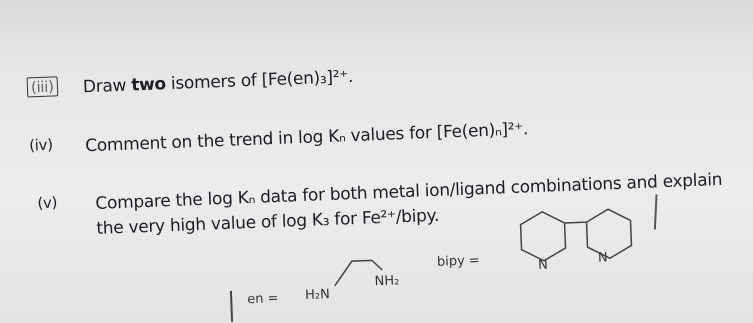 Image resolution: width=753 pixels, height=323 pixels. Describe the element at coordinates (317, 295) in the screenshot. I see `en-left: H₂N` at that location.